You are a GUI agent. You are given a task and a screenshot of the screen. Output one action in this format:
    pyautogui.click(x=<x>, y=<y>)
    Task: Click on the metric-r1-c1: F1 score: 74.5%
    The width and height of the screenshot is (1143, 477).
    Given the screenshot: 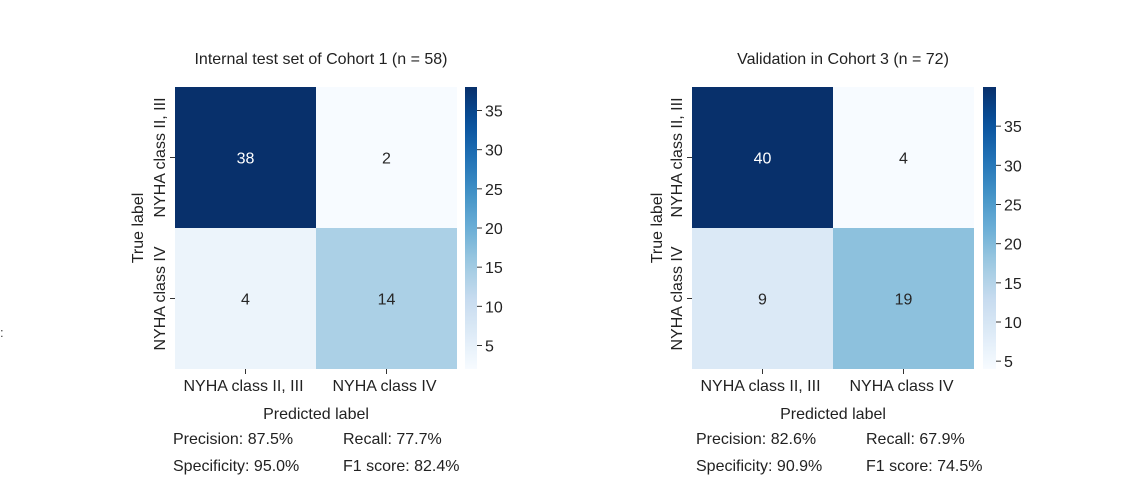 What is the action you would take?
    pyautogui.click(x=924, y=466)
    